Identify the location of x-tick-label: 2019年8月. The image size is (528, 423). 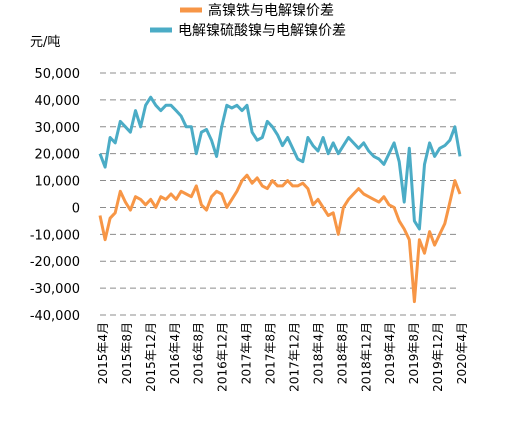
(414, 353).